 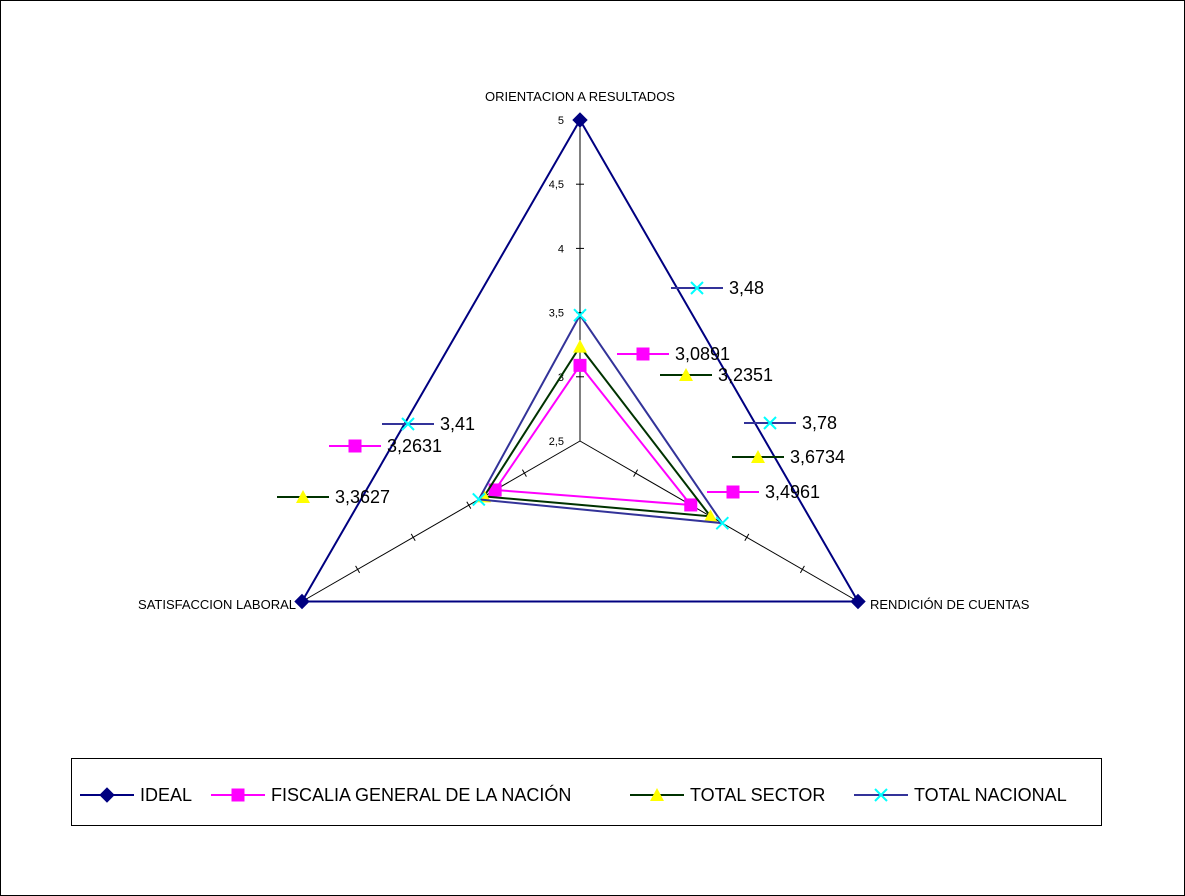 I want to click on radar-spoke, so click(x=441, y=521).